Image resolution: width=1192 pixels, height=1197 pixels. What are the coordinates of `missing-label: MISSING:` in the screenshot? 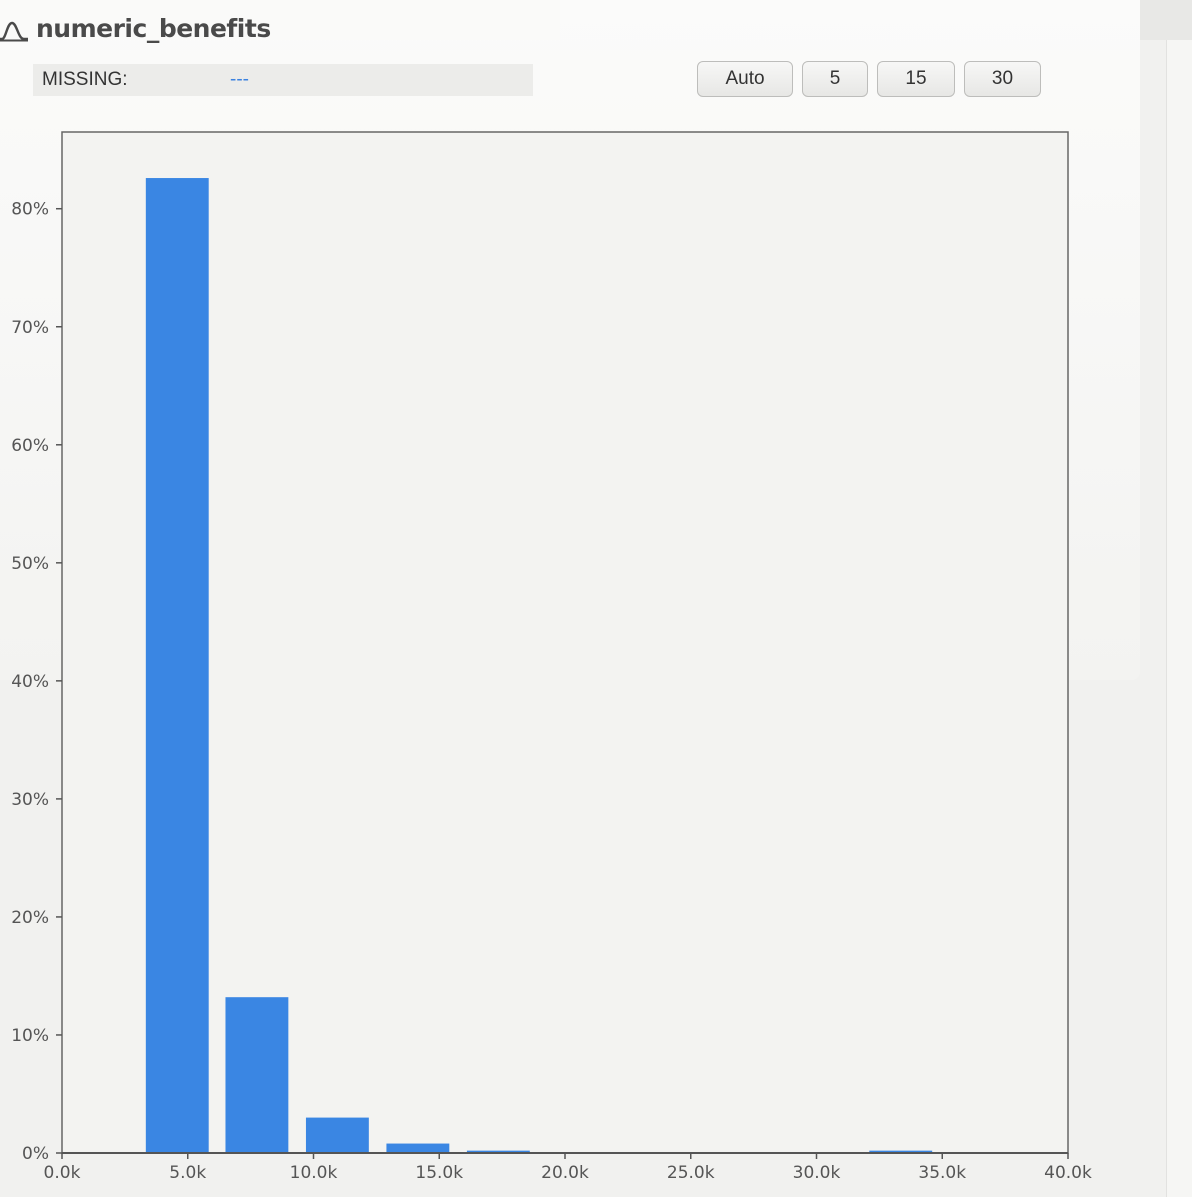 It's located at (85, 79).